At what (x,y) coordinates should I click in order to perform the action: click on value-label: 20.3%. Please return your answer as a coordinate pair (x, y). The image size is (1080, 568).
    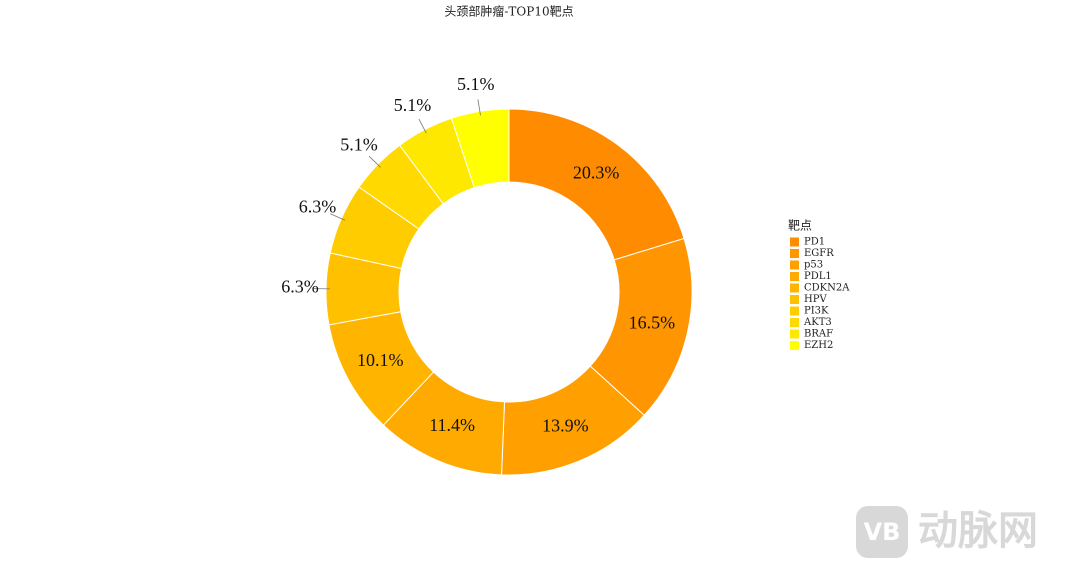
    Looking at the image, I should click on (596, 172).